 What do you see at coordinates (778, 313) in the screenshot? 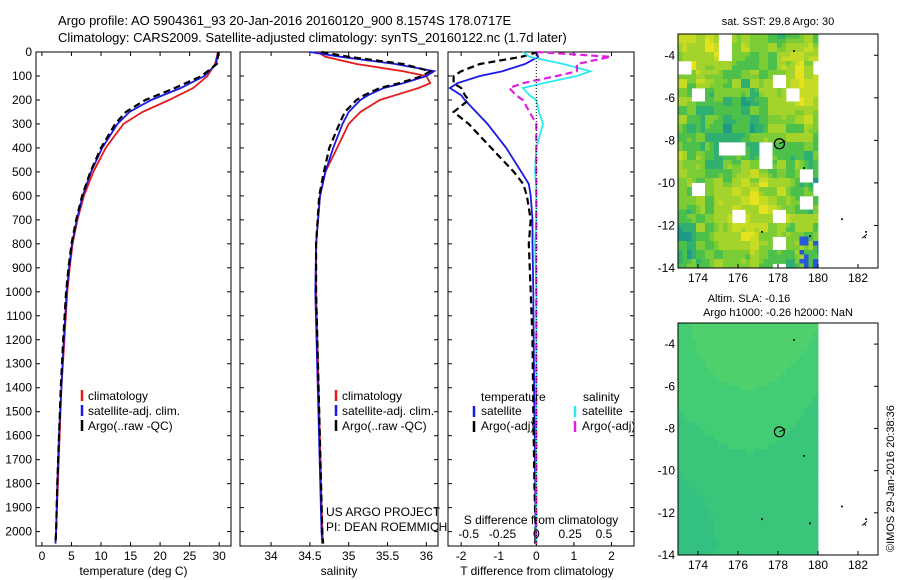
I see `sla-map-subtitle: Argo h1000: -0.26 h2000: NaN` at bounding box center [778, 313].